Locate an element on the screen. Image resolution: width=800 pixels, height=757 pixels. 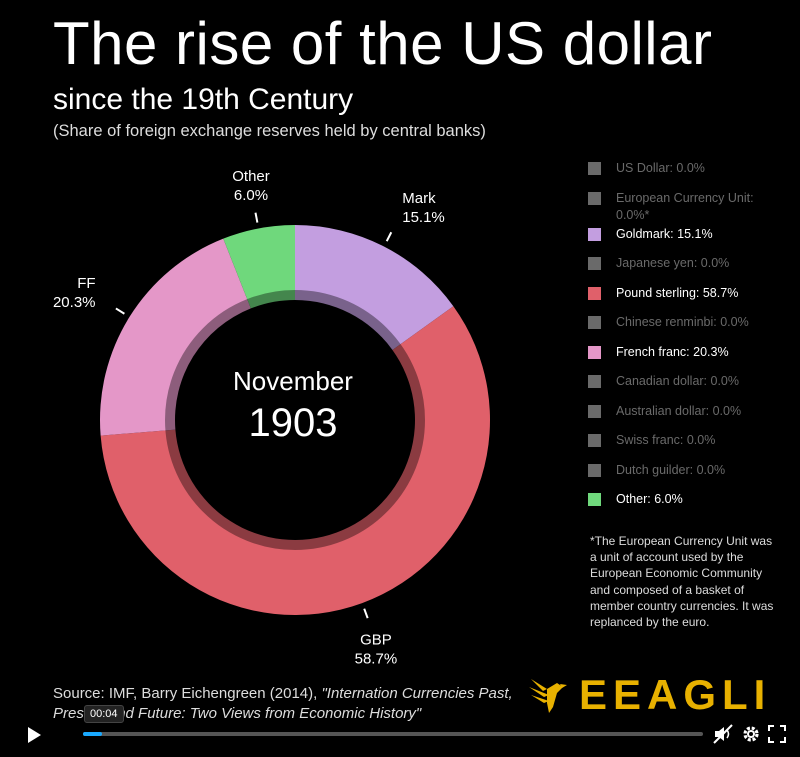
play-icon is located at coordinates (34, 735).